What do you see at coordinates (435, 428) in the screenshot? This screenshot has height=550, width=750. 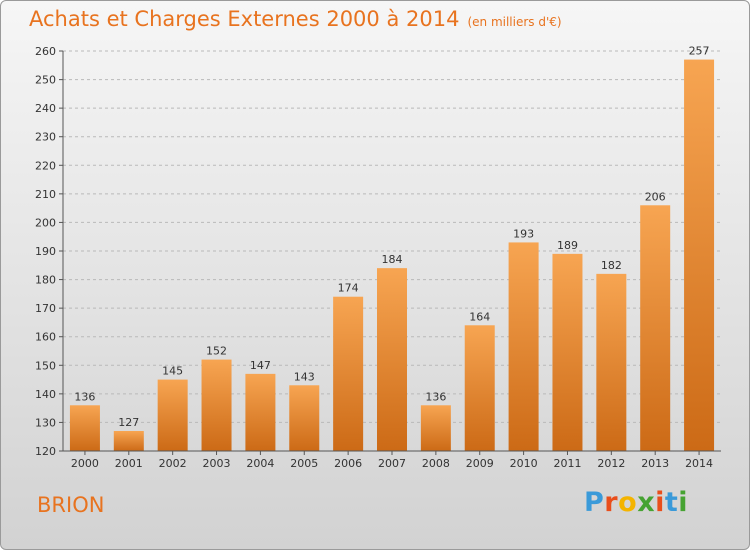 I see `bar-2008` at bounding box center [435, 428].